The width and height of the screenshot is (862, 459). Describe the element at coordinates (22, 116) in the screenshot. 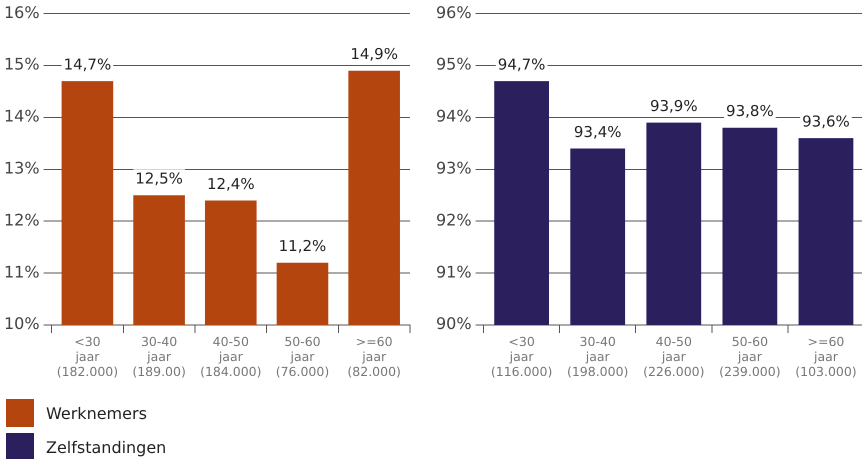

I see `y-tick-label: 14%` at that location.